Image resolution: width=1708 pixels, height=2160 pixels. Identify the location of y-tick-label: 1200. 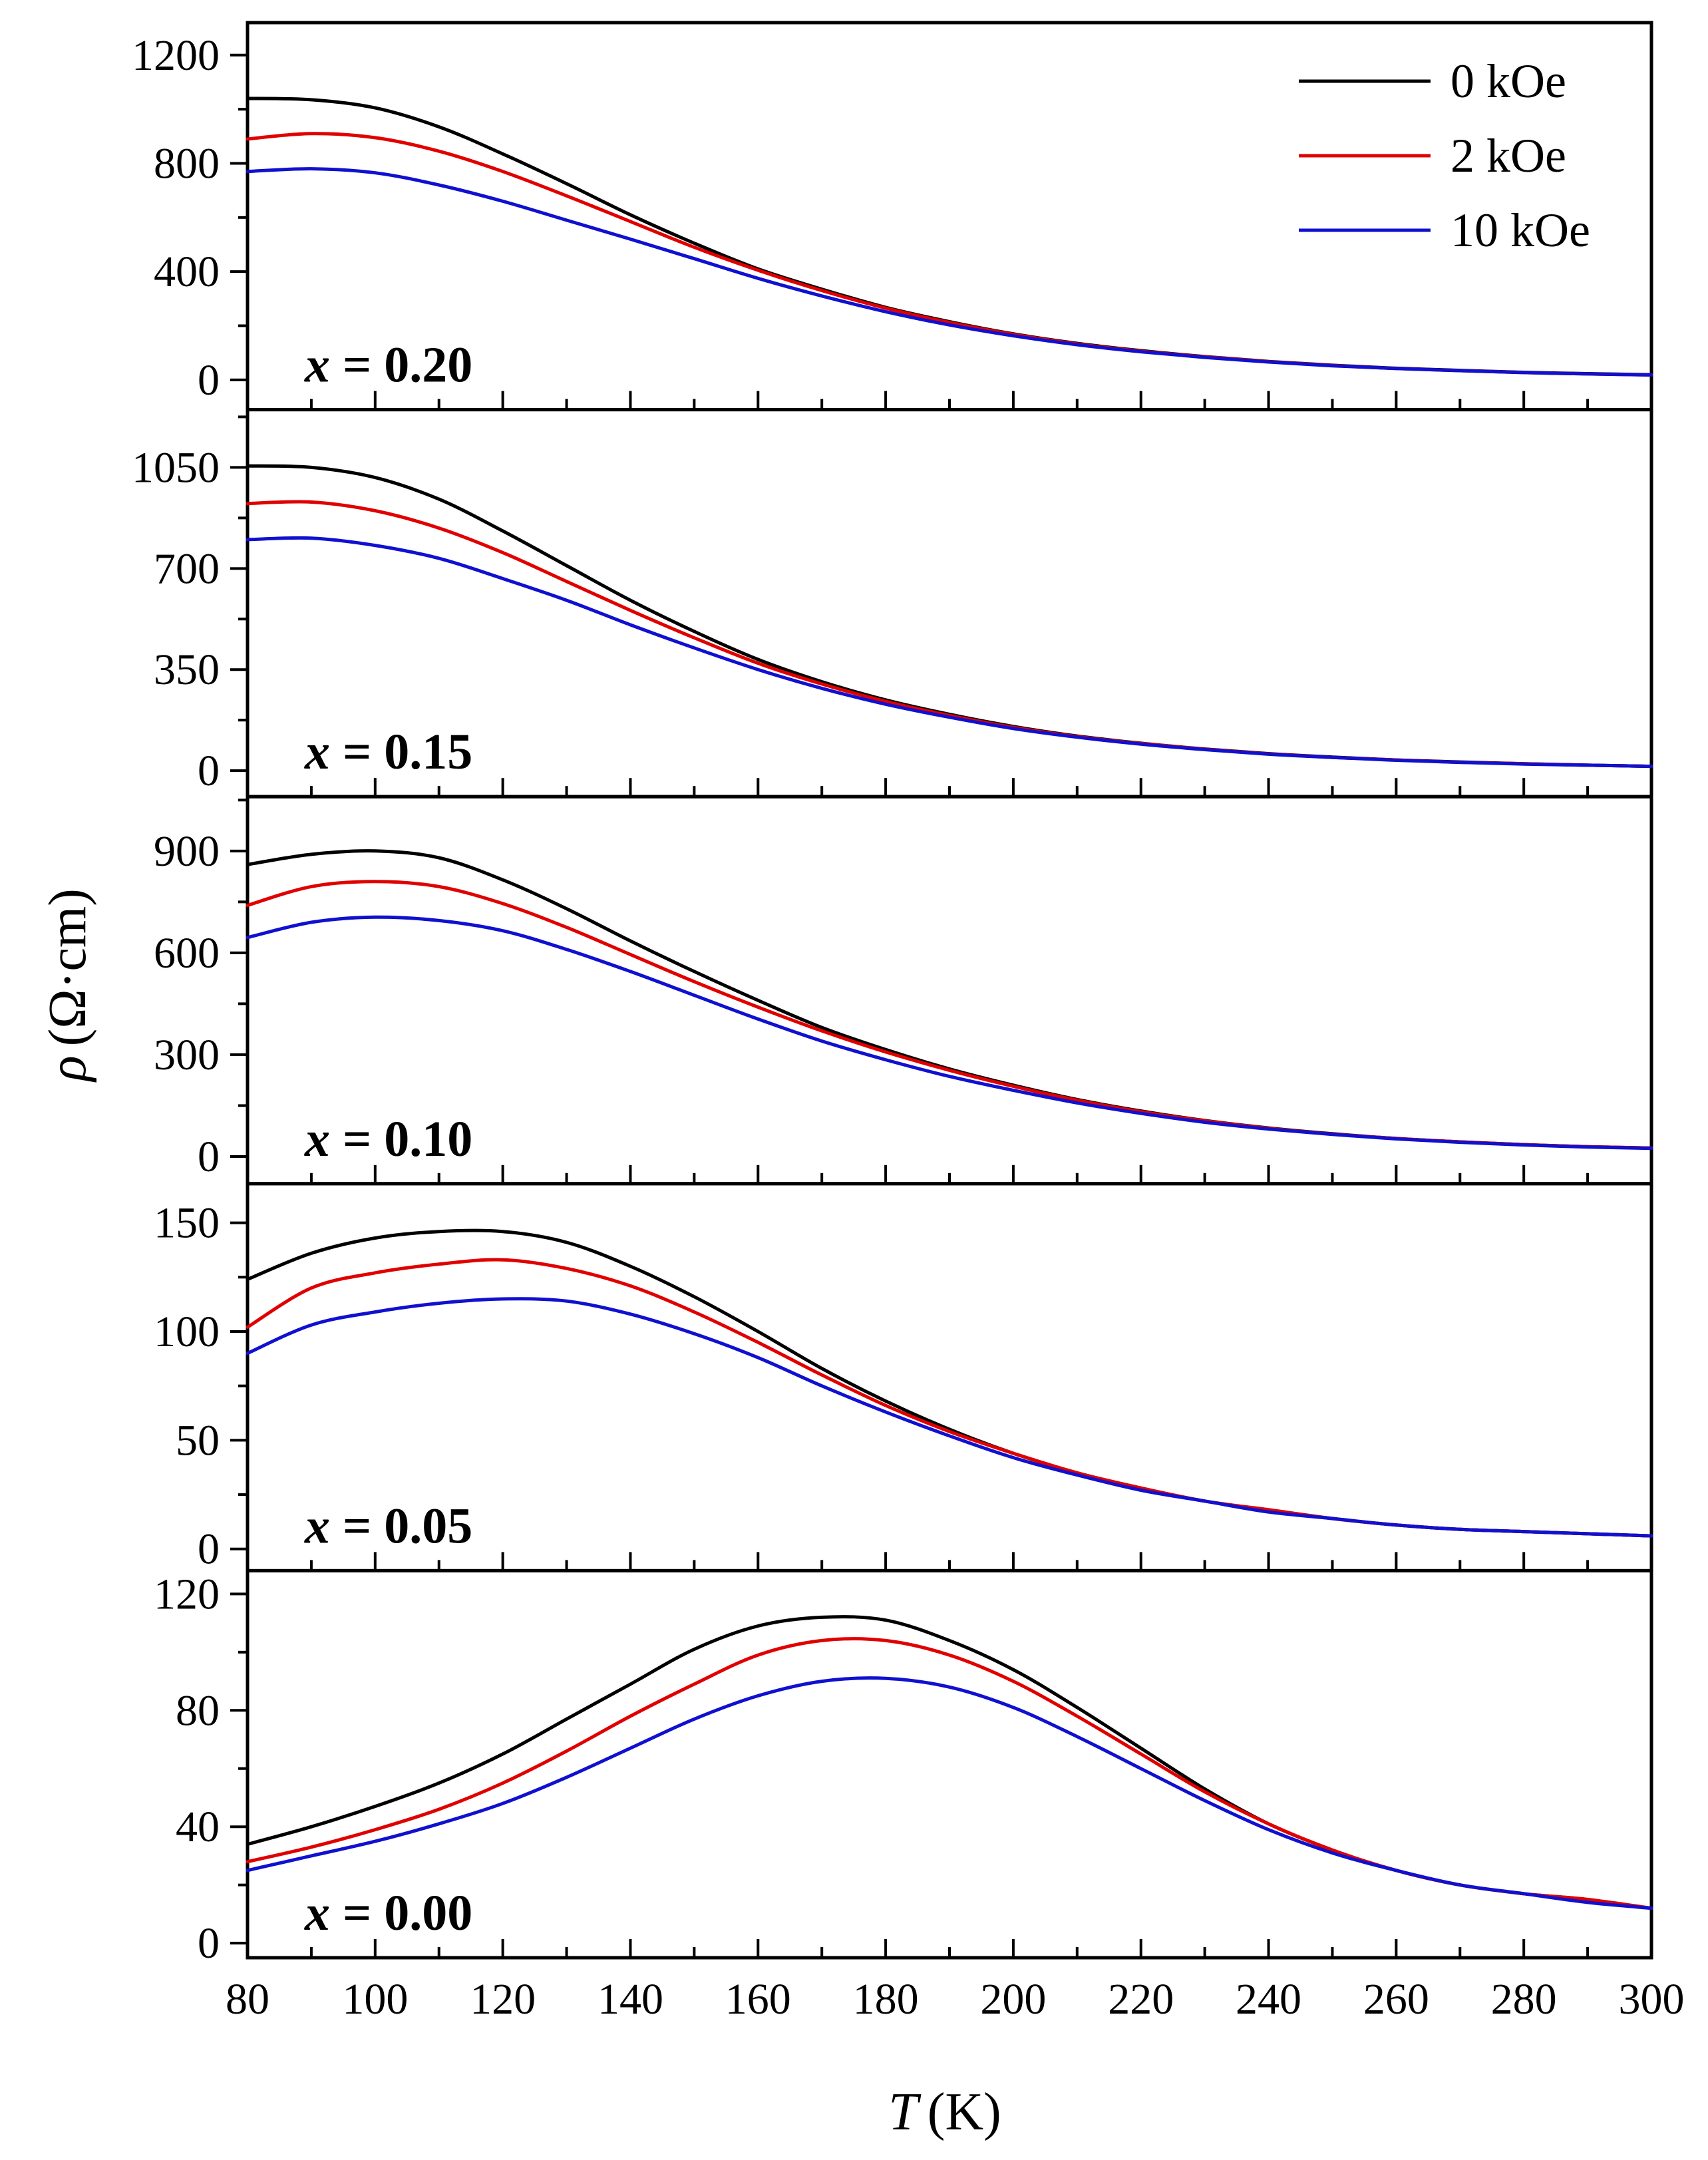
(176, 55).